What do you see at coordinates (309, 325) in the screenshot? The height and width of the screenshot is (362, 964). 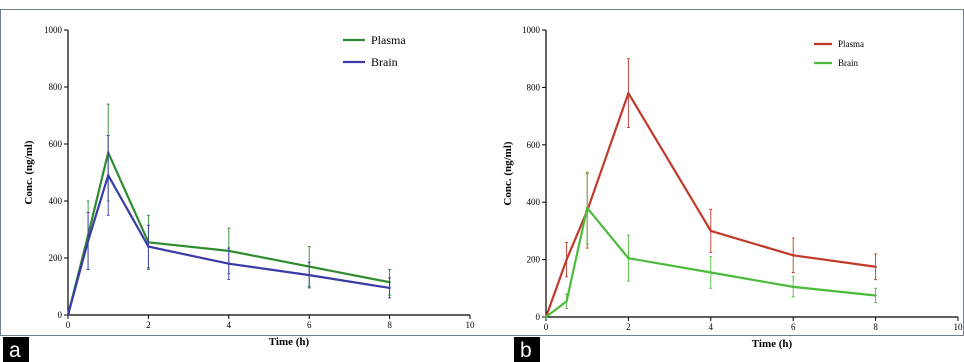 I see `chart-a-x-tick-label: 6` at bounding box center [309, 325].